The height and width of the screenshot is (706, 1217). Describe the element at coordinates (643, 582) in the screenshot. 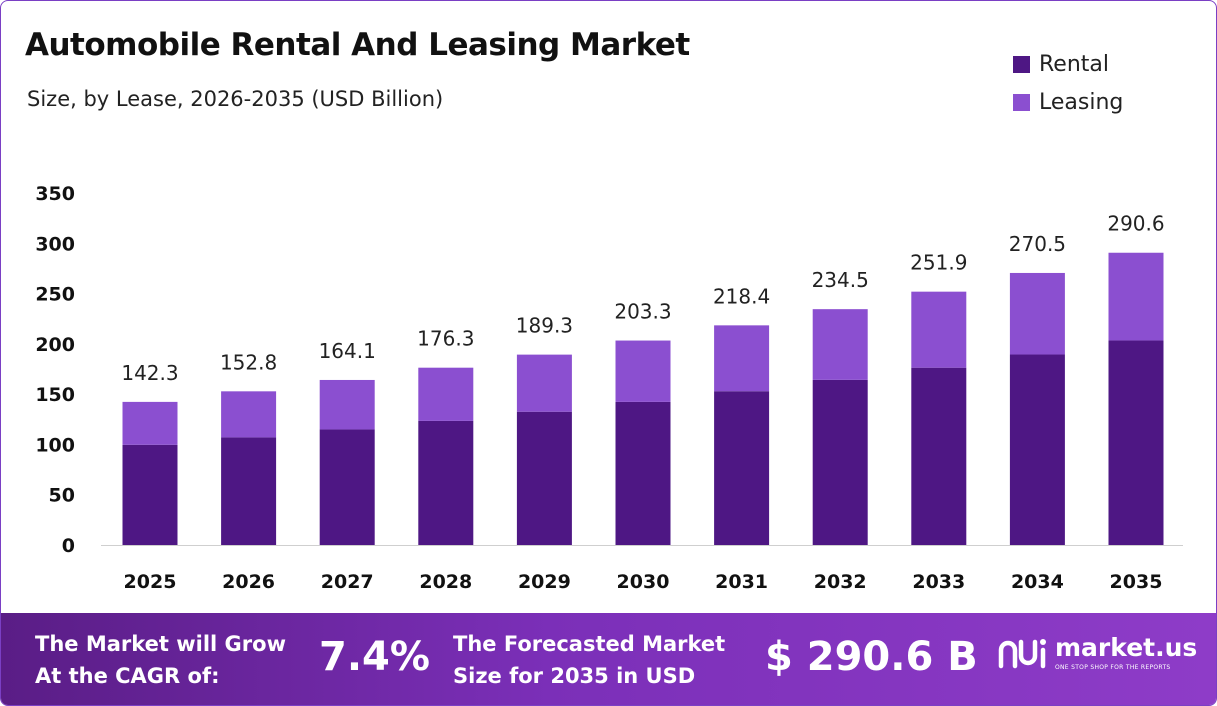

I see `x-tick-label: 2030` at that location.